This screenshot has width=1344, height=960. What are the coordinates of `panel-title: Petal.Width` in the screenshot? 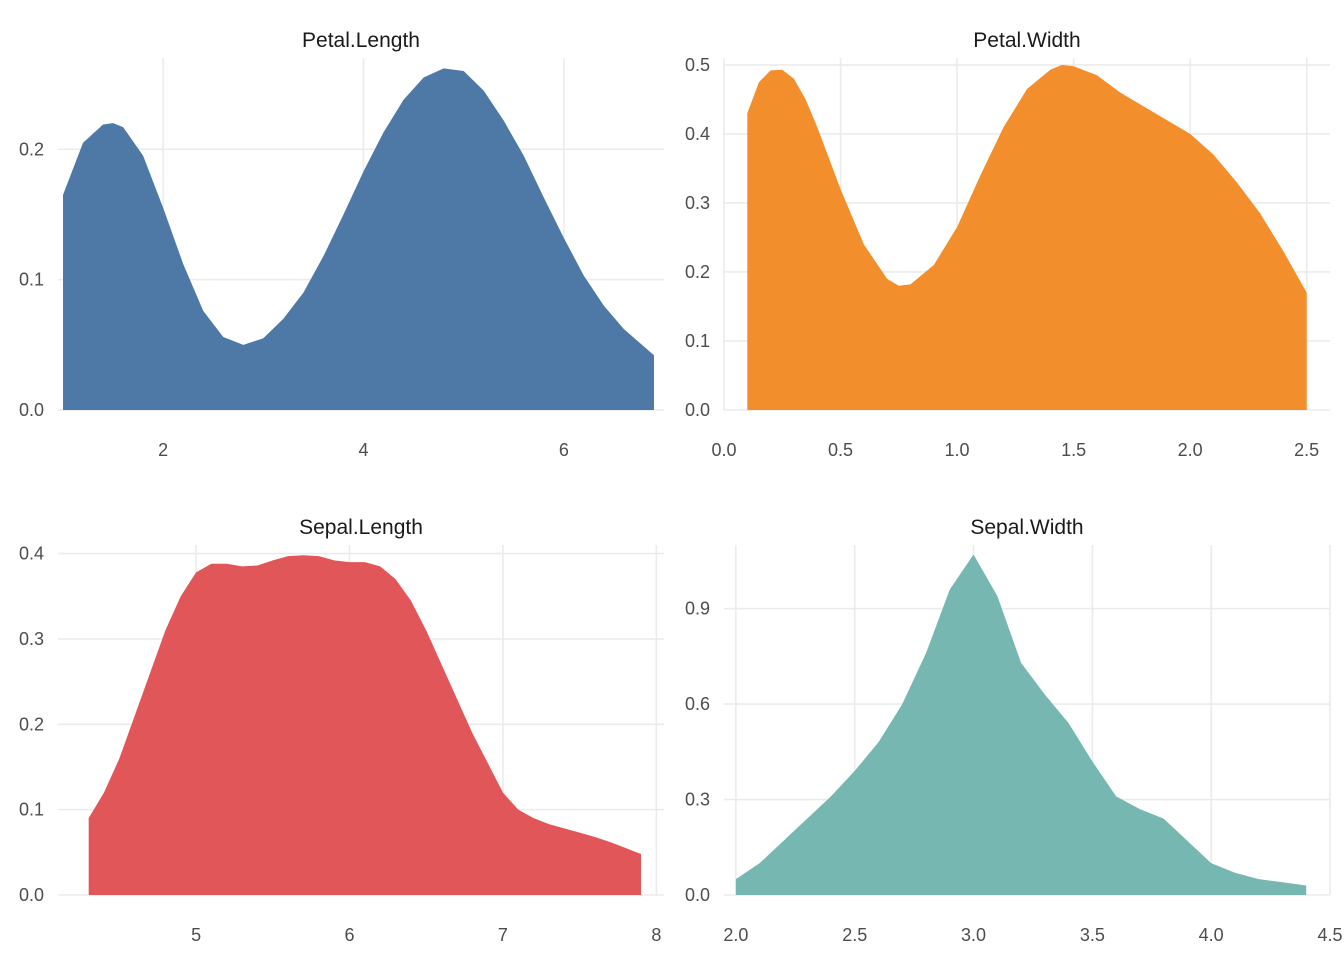 It's located at (1026, 40).